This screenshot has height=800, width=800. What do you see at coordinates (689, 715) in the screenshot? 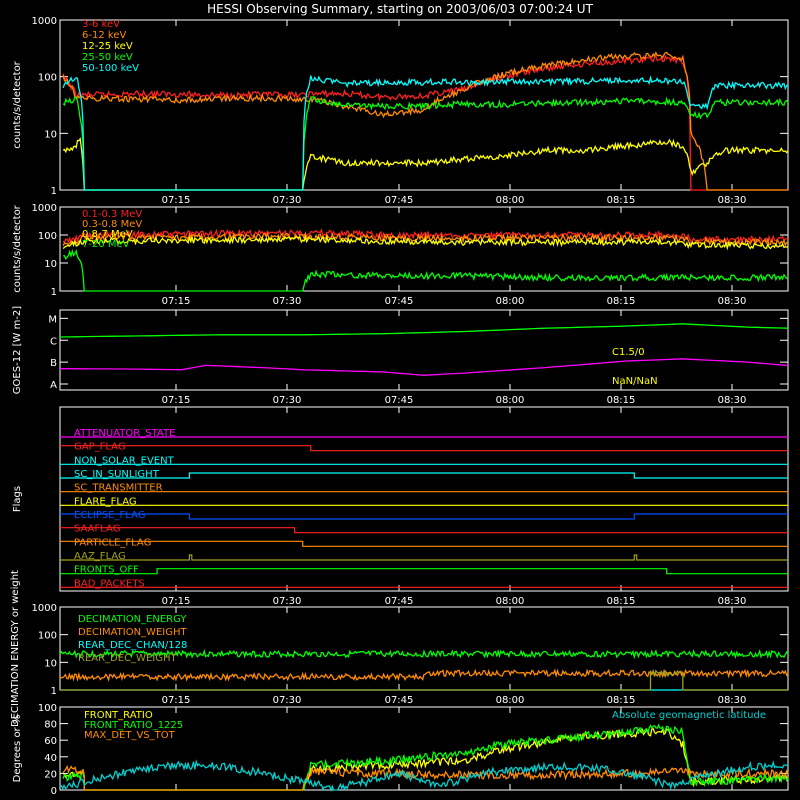
I see `legend-entry: Absolute geomagnetic latitude` at bounding box center [689, 715].